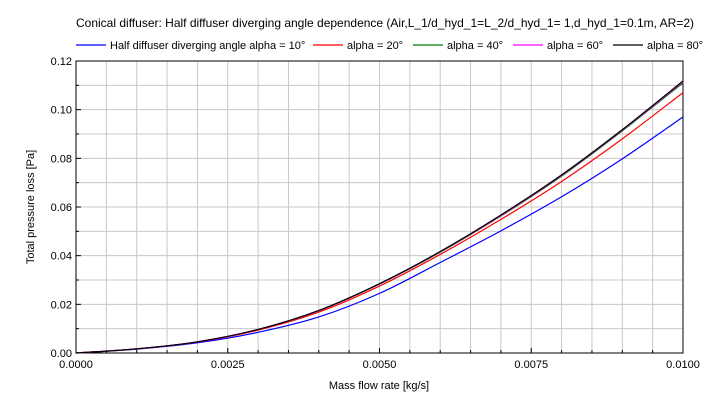  I want to click on x-axis-label: Mass flow rate [kg/s], so click(379, 386).